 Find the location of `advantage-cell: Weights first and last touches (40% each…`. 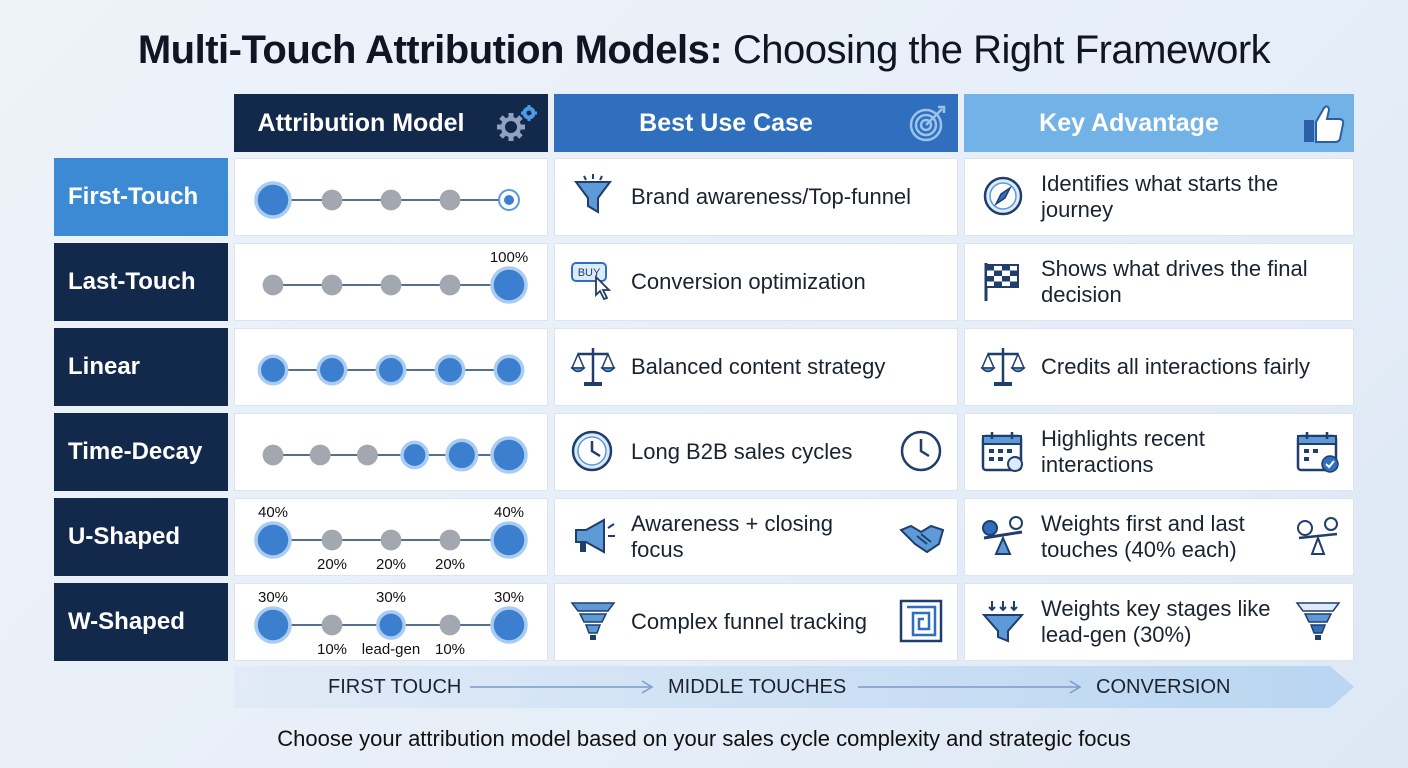

advantage-cell: Weights first and last touches (40% each… is located at coordinates (1159, 537).